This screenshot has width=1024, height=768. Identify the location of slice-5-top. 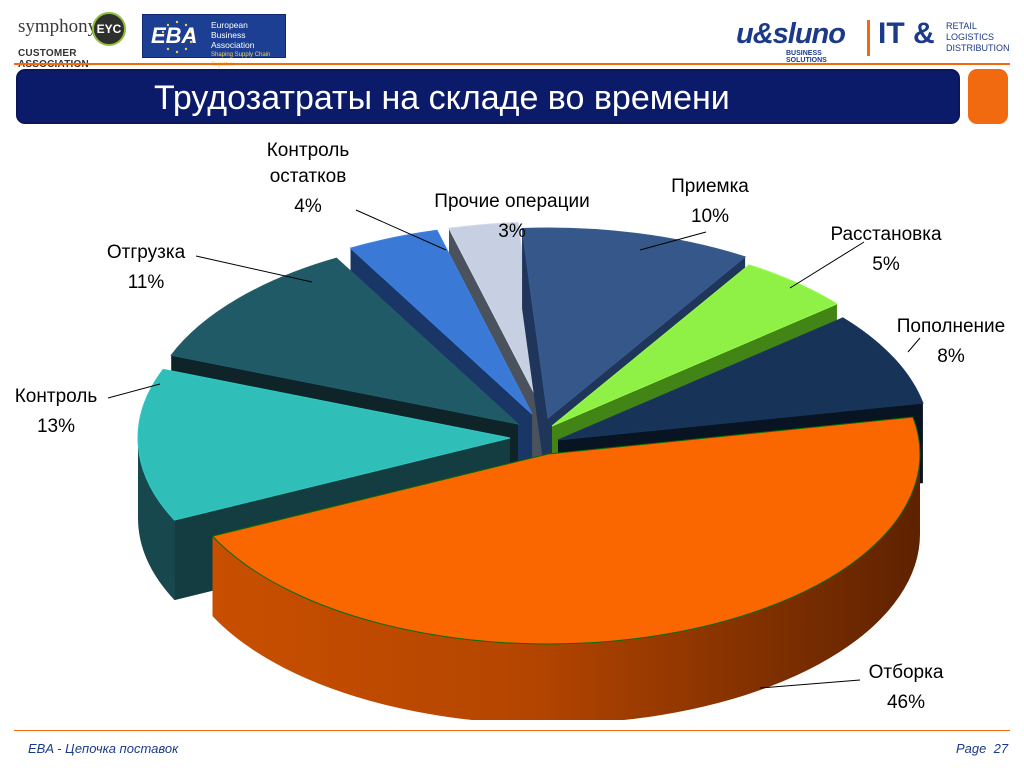
(324, 444).